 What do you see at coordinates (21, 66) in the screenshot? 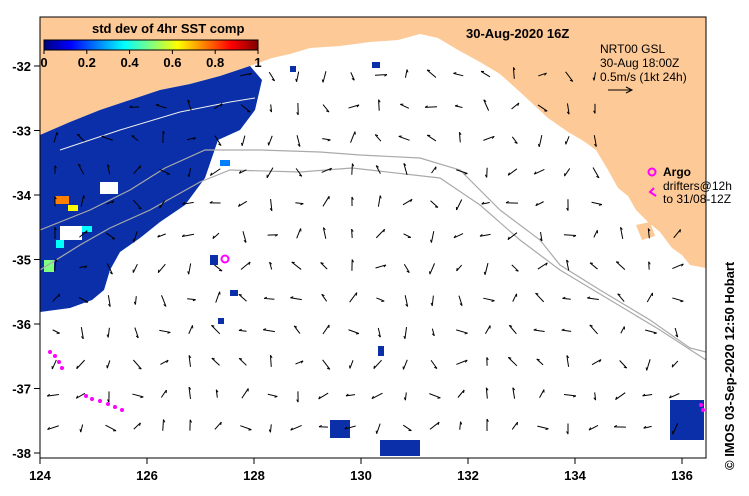
I see `lat-tick-label: -32` at bounding box center [21, 66].